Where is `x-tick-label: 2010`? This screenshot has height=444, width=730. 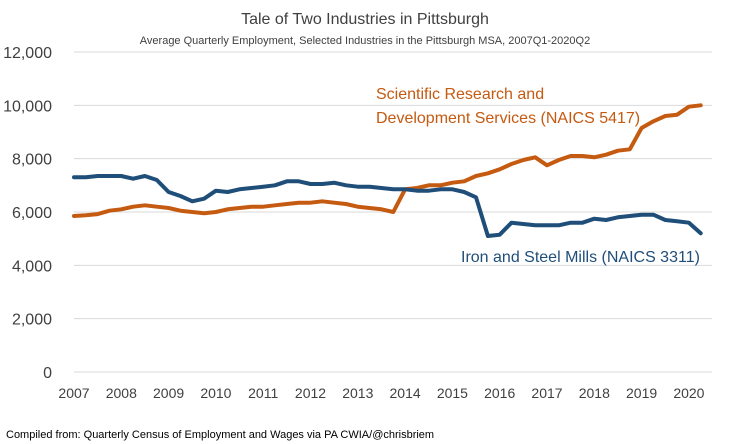
x-tick-label: 2010 is located at coordinates (215, 393).